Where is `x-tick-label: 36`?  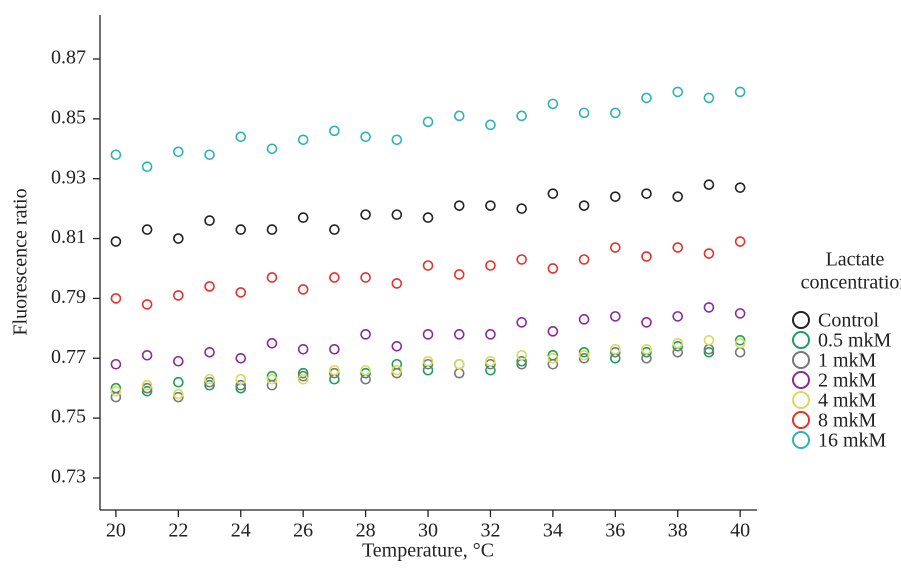
x-tick-label: 36 is located at coordinates (615, 531).